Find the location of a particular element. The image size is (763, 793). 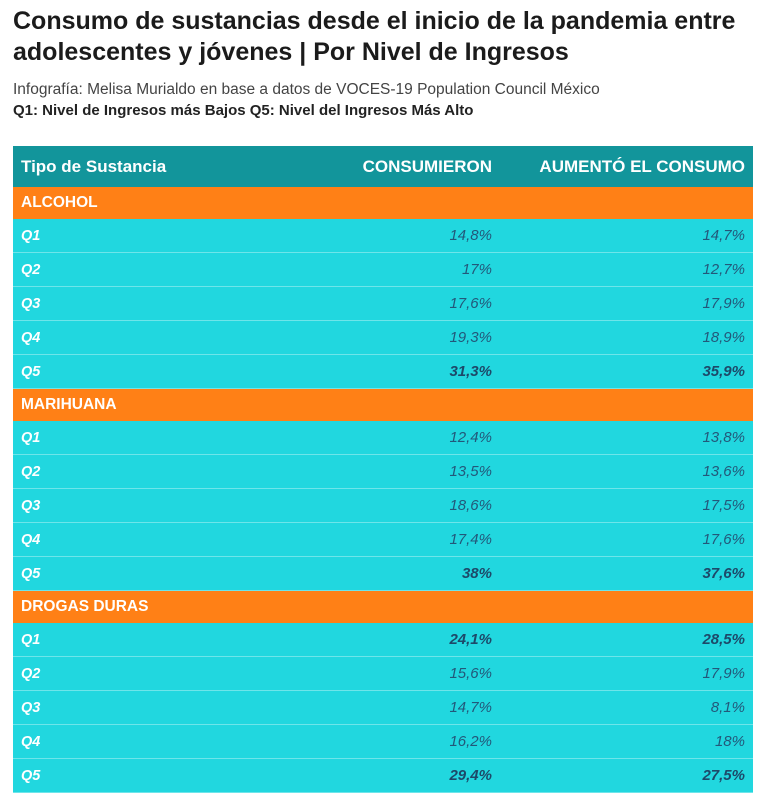

table-row: Q3 17,6% 17,9% is located at coordinates (383, 303).